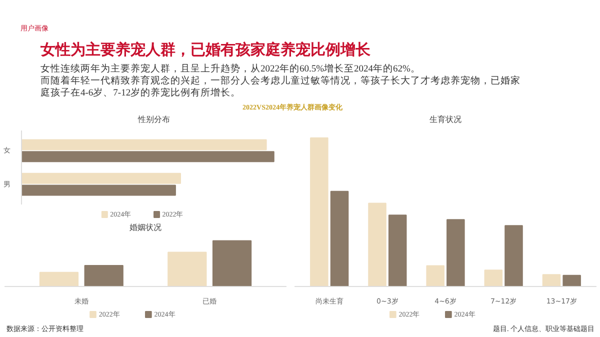  Describe the element at coordinates (280, 86) in the screenshot. I see `text: 而随着年轻一代精致养育观念的兴起，一部分人会考虑儿童过敏等情况，等孩子长大了才考虑养宠物，已婚家庭孩子在4-6岁、7-12岁的养宠比例有所增长。` at that location.